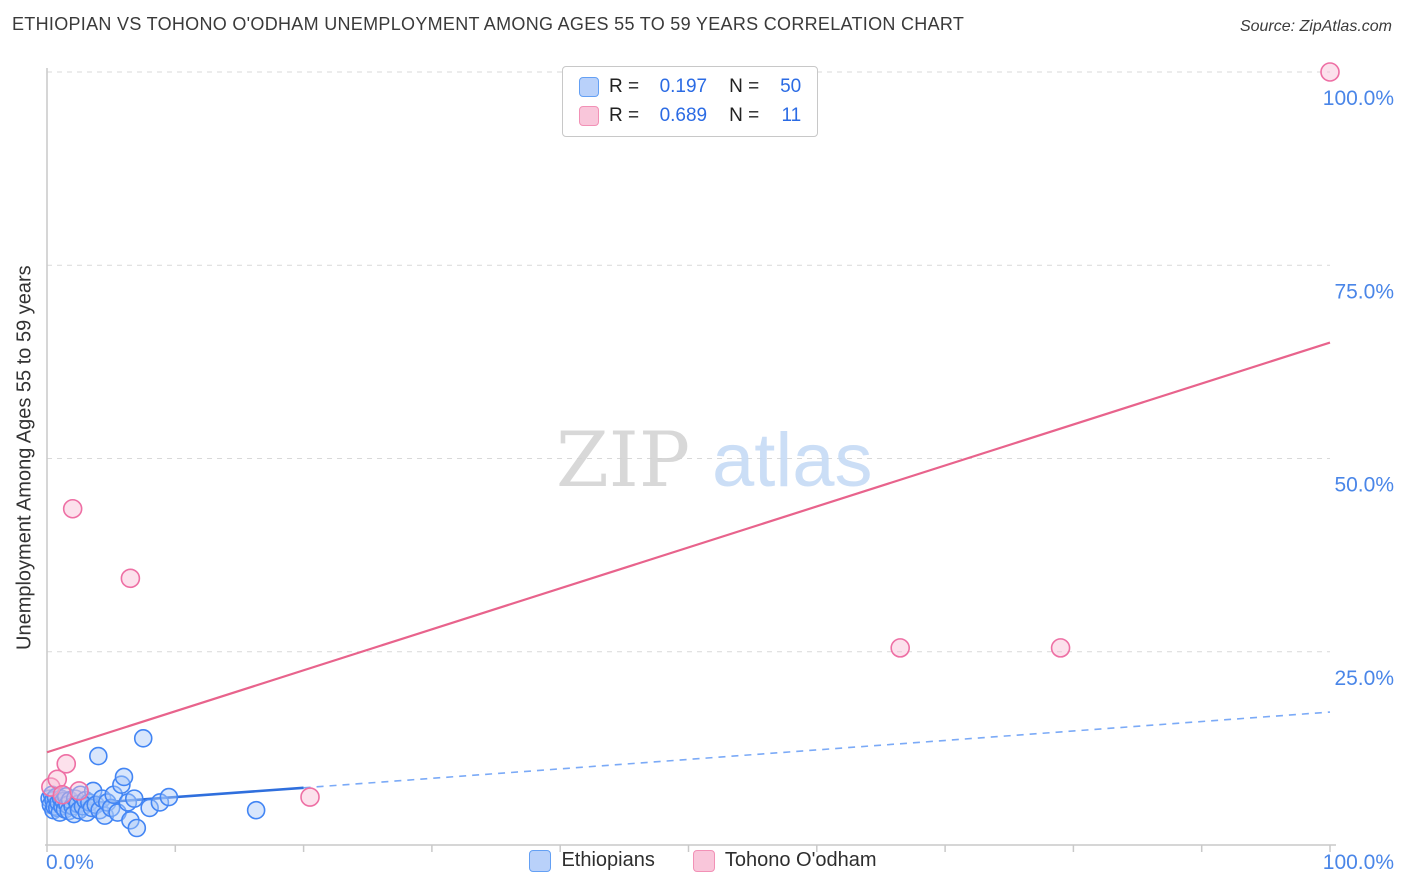 The height and width of the screenshot is (892, 1406). Describe the element at coordinates (817, 750) in the screenshot. I see `trend-line-ethiopians-extrapolated` at that location.